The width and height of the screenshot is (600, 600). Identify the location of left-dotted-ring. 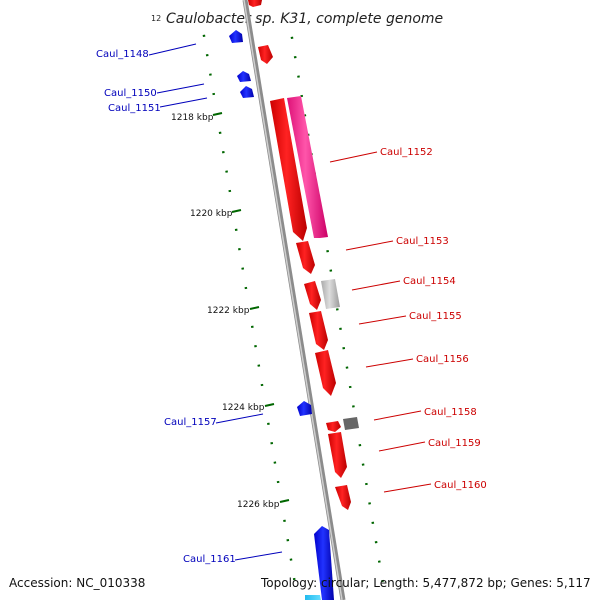
(249, 307).